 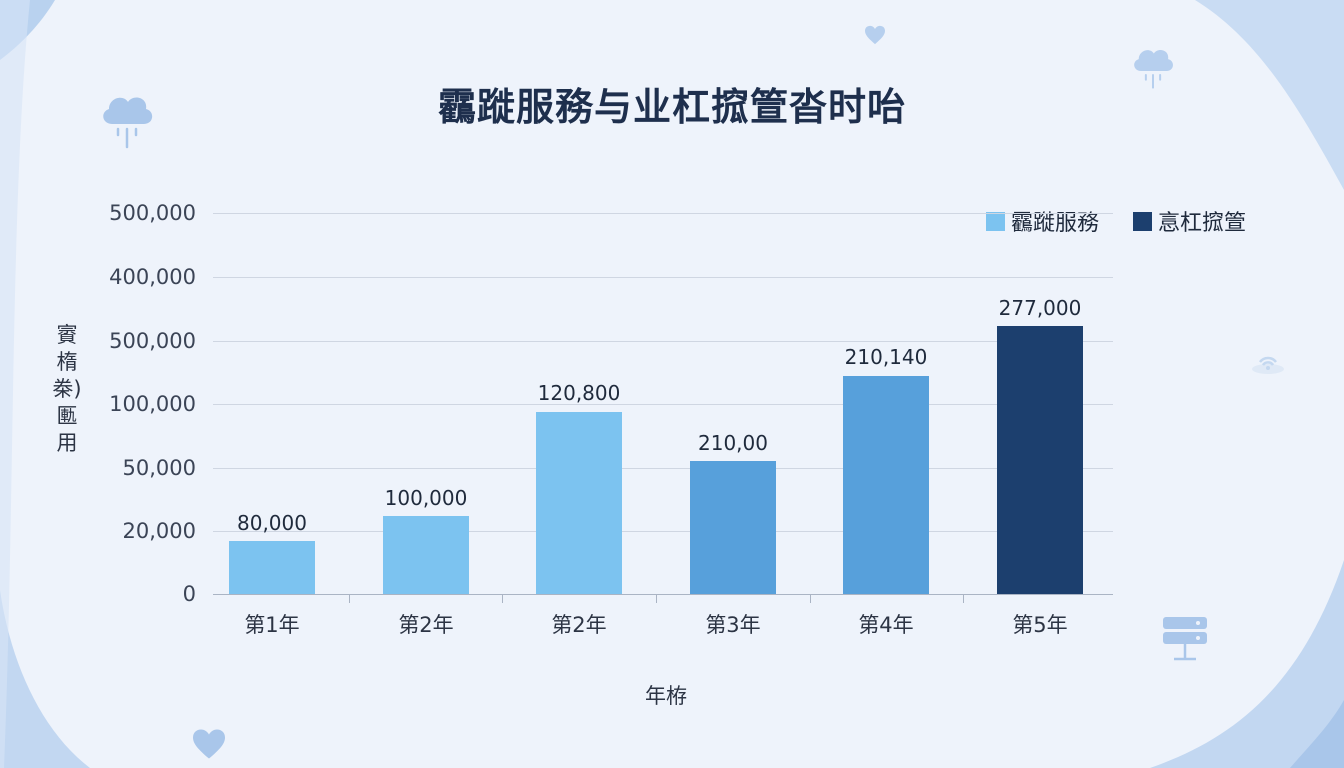 I want to click on legend-item-series-1: 靏蹝服務, so click(x=1042, y=221).